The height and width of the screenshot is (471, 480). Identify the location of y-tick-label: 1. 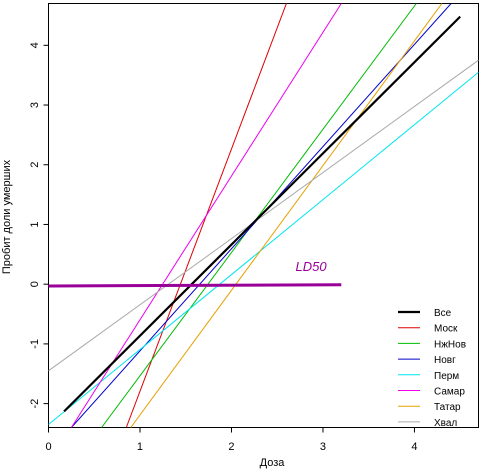
(35, 224).